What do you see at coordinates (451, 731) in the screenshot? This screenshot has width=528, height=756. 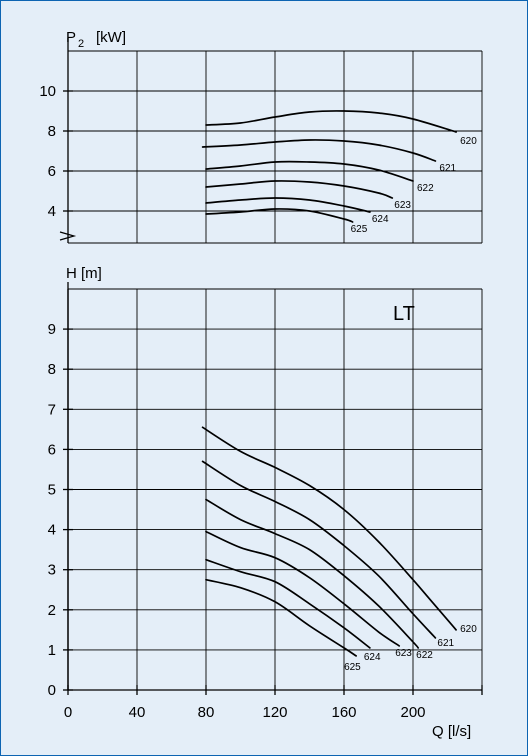 I see `flow-axis-label: Q [l/s]` at bounding box center [451, 731].